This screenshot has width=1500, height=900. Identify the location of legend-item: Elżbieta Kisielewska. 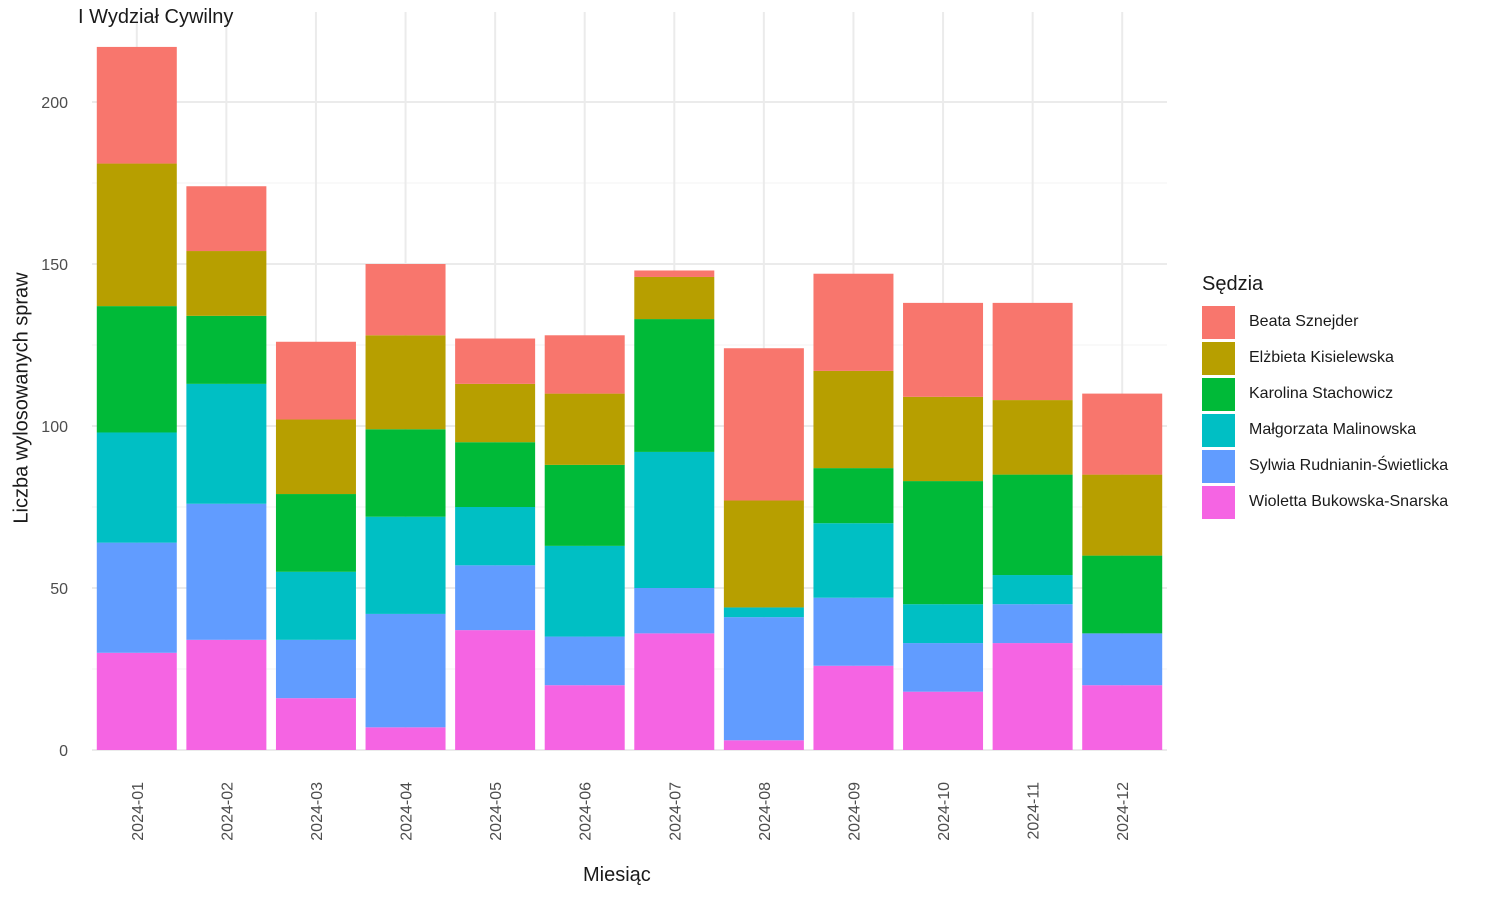
(1325, 358).